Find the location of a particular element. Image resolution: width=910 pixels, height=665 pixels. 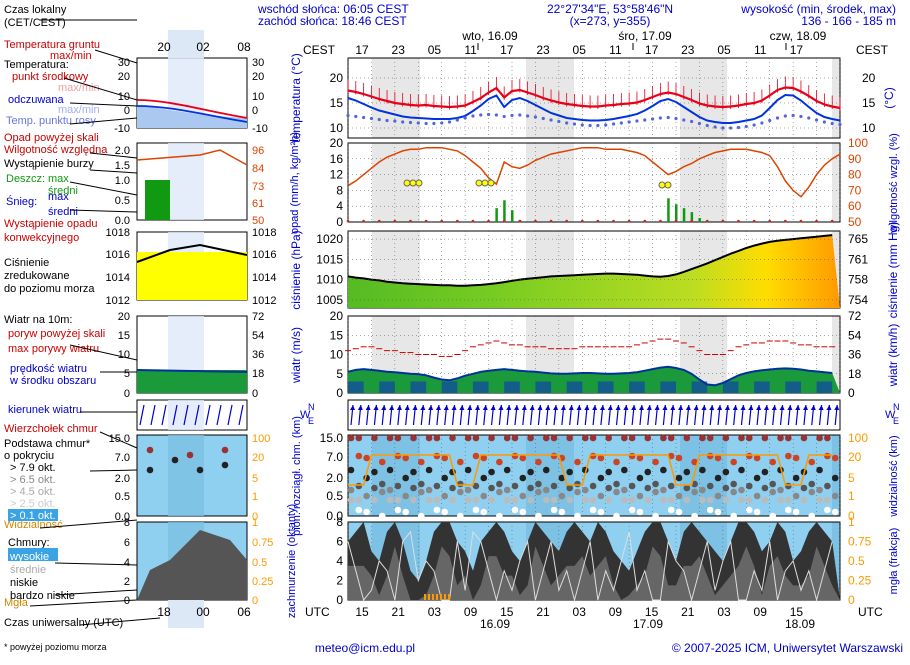

pressure-line is located at coordinates (590, 260).